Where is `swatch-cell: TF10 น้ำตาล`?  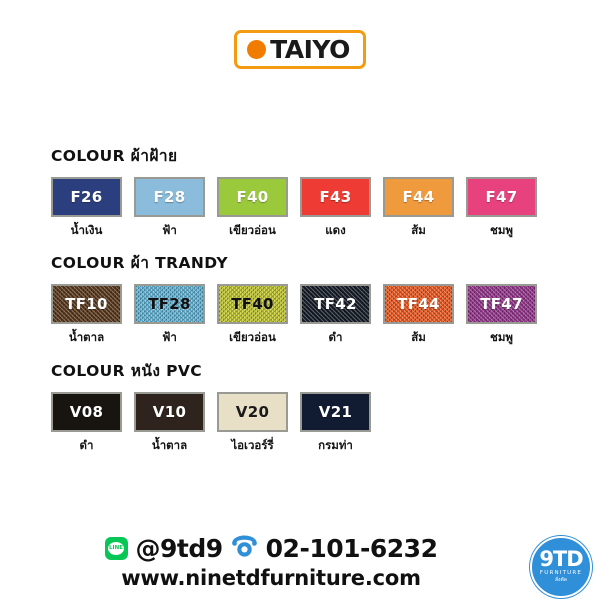 swatch-cell: TF10 น้ำตาล is located at coordinates (86, 315).